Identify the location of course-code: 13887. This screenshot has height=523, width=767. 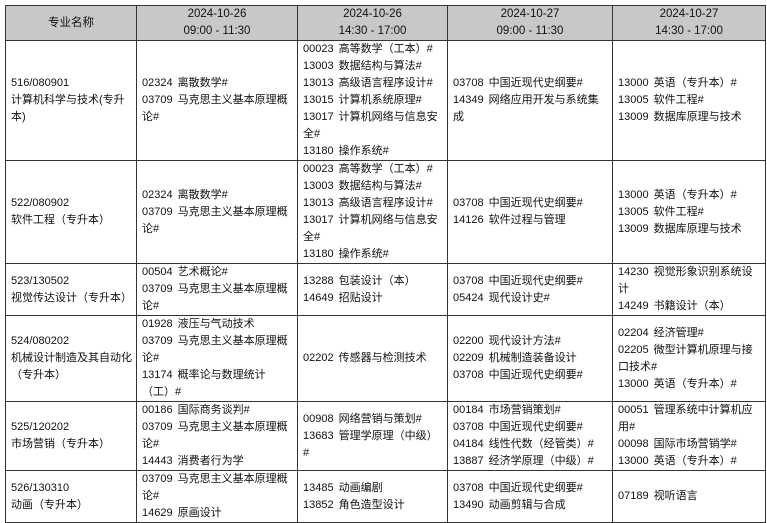
(468, 461).